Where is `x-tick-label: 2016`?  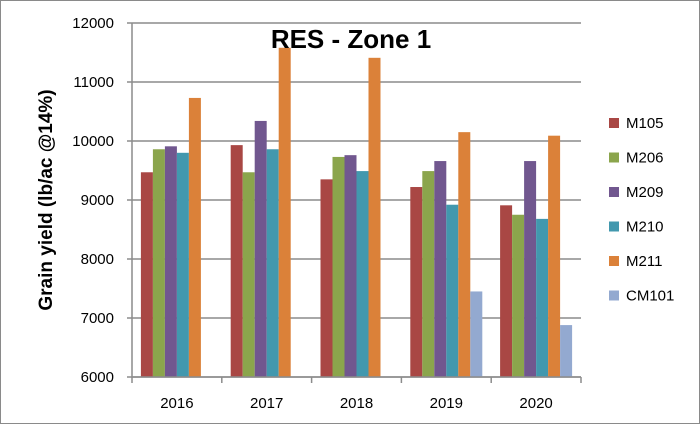 x-tick-label: 2016 is located at coordinates (176, 403).